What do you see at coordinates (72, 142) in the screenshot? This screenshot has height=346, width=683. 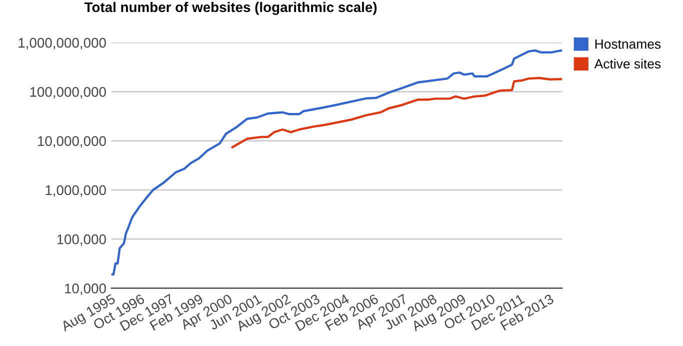 I see `y-tick-label: 10,000,000` at bounding box center [72, 142].